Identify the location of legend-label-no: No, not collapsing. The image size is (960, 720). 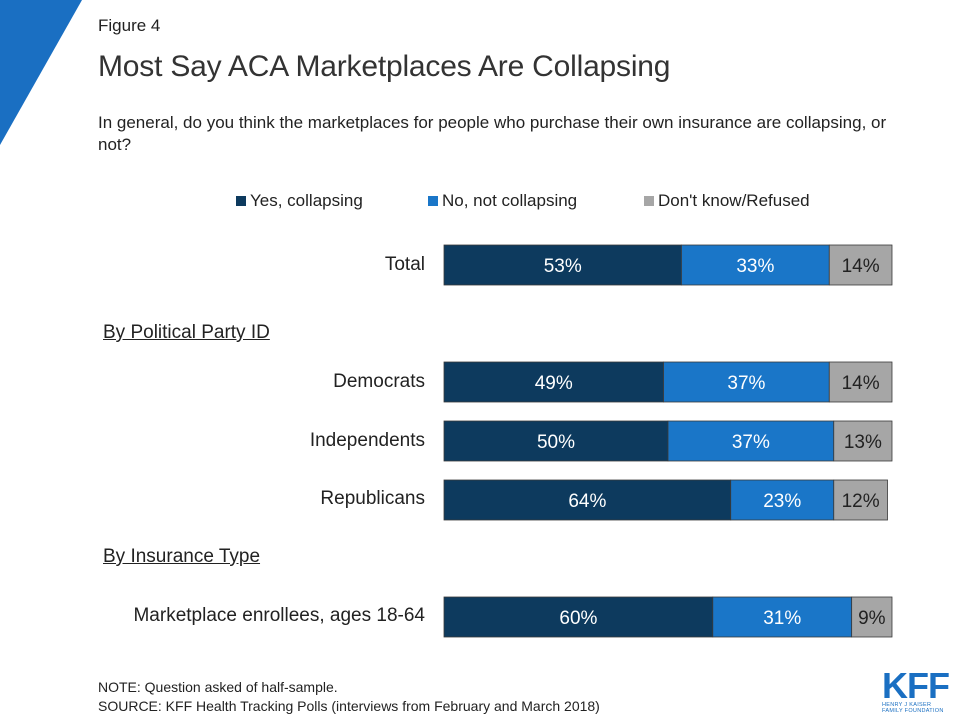
(510, 200).